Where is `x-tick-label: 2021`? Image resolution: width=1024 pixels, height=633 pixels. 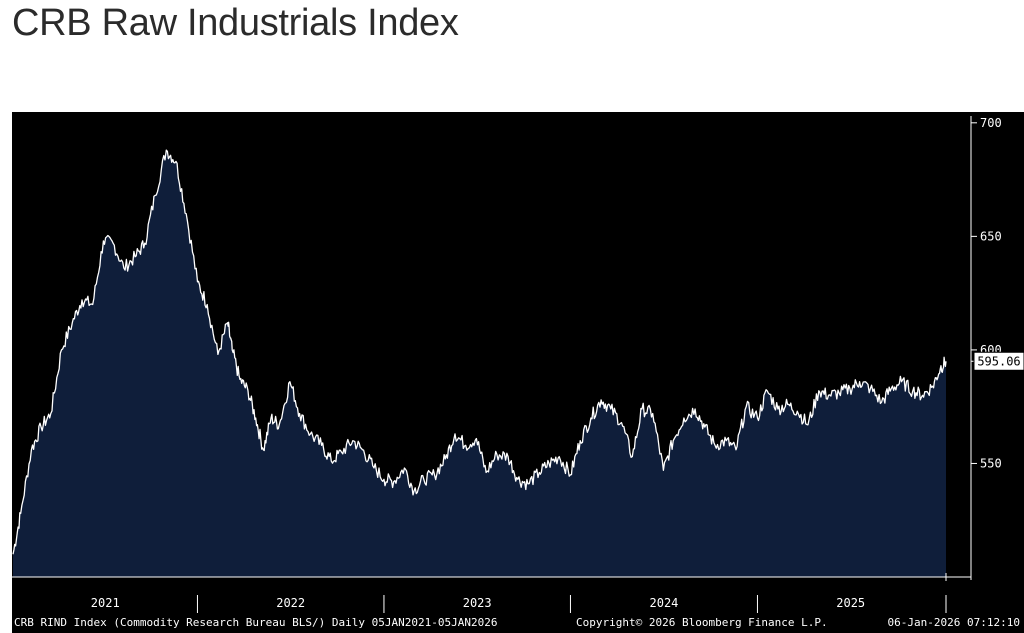 x-tick-label: 2021 is located at coordinates (105, 603).